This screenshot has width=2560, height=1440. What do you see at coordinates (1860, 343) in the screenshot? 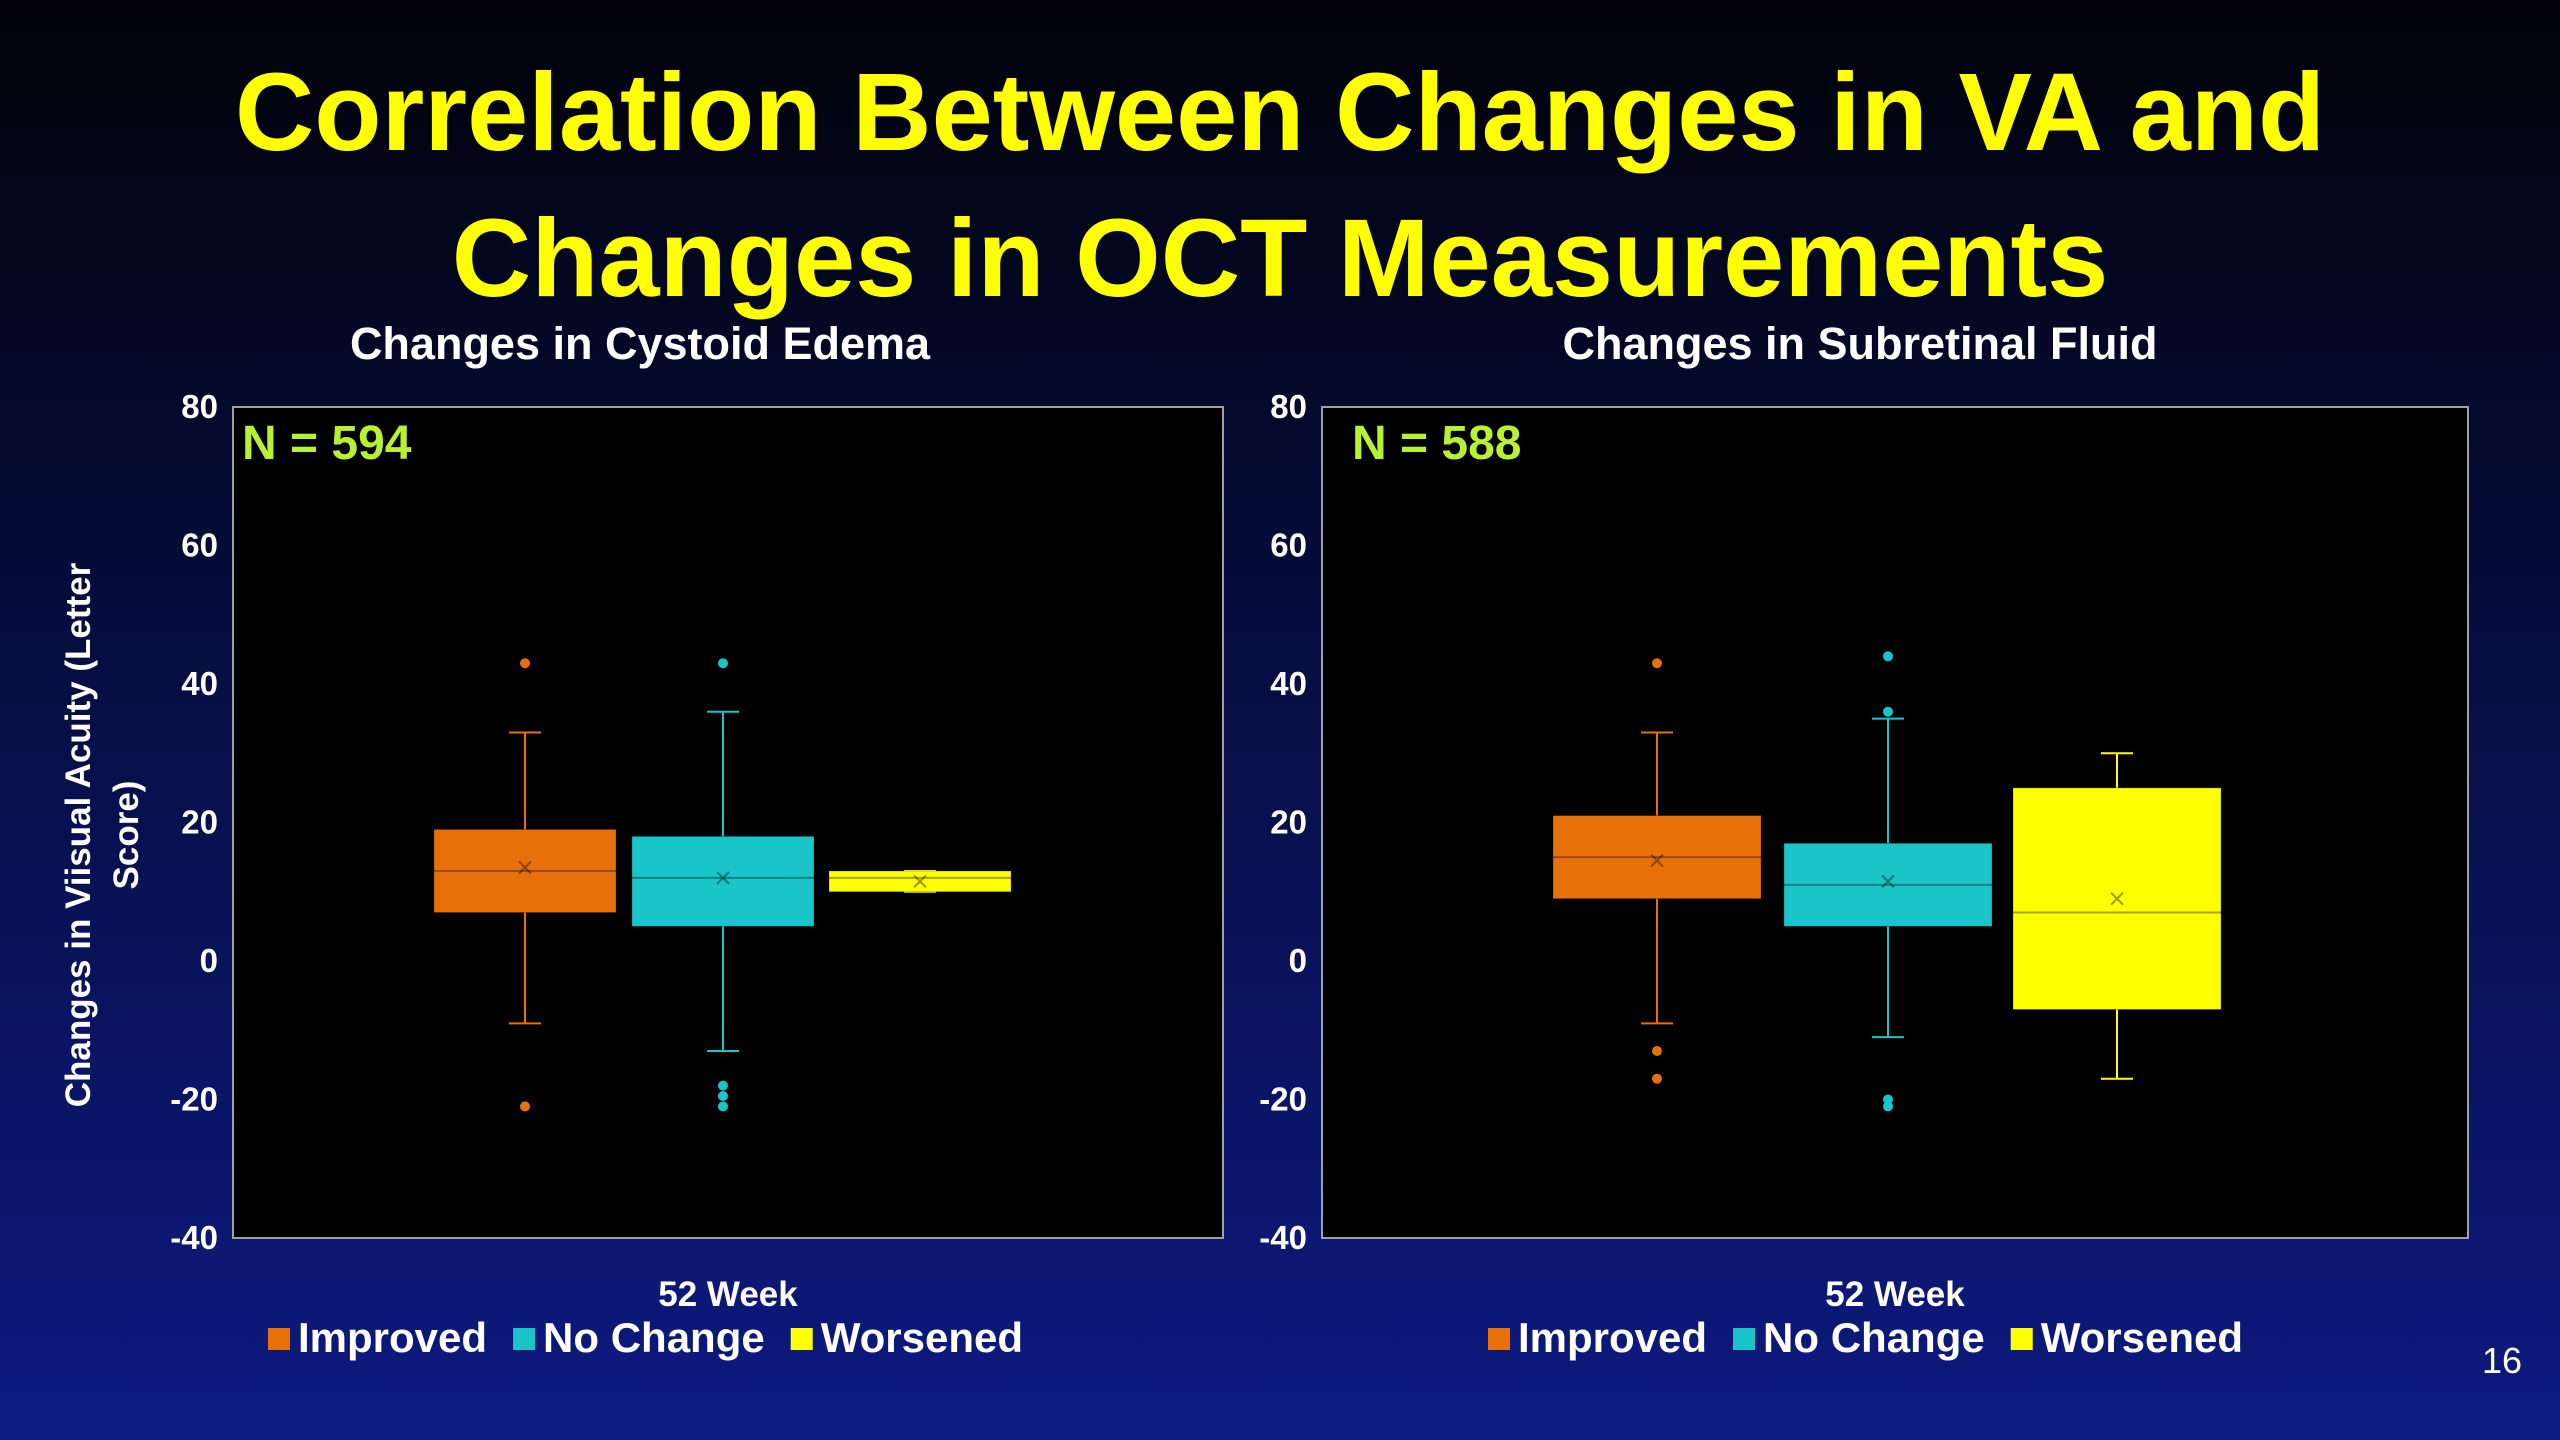
I see `chart-title-subretinal-fluid: Changes in Subretinal Fluid` at bounding box center [1860, 343].